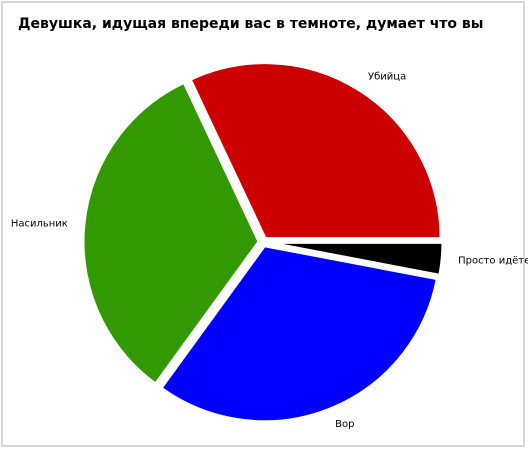  Describe the element at coordinates (39, 224) in the screenshot. I see `slice-label: Насильник` at that location.